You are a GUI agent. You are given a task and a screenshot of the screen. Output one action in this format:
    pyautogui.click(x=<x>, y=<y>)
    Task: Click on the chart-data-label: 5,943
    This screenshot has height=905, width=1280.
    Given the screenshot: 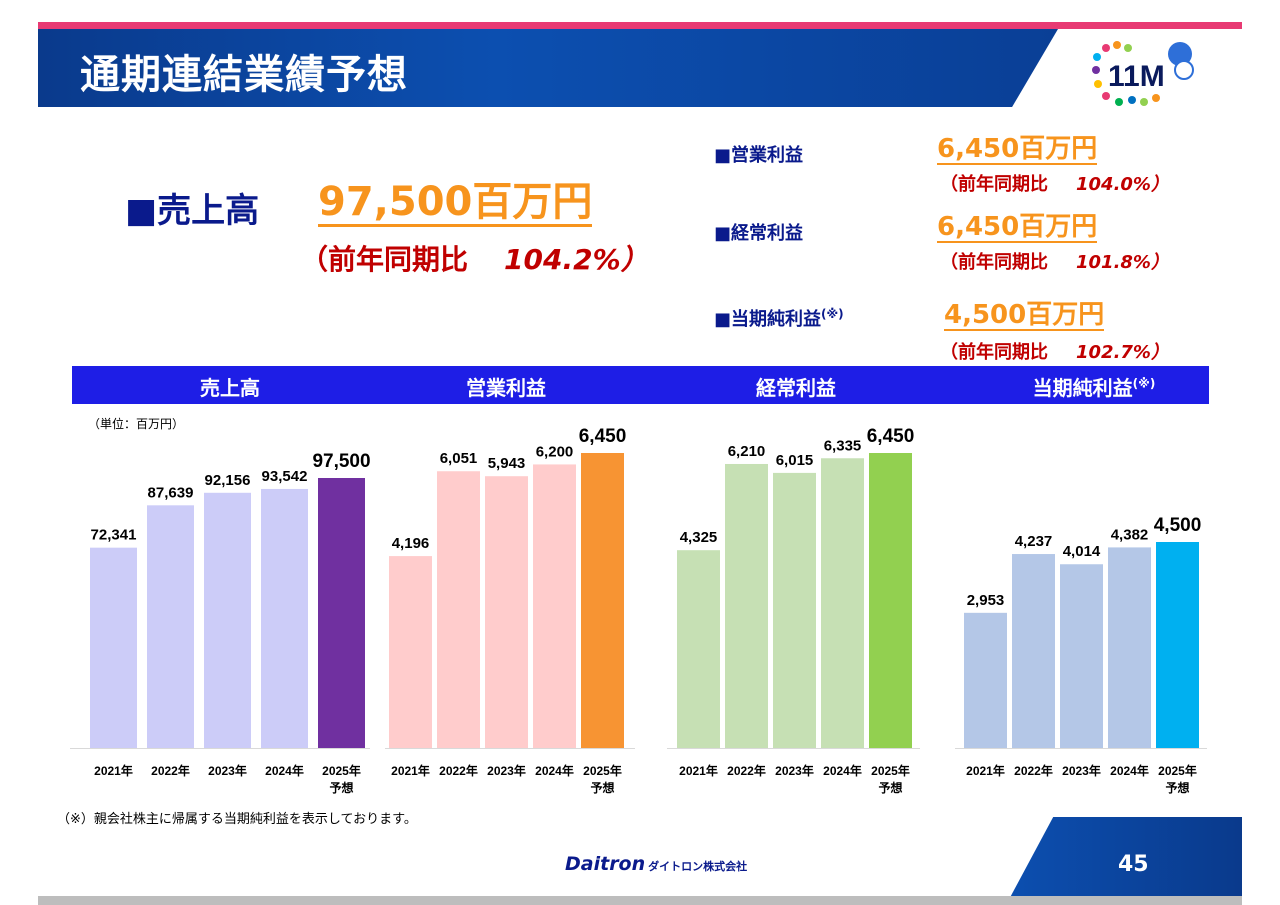 What is the action you would take?
    pyautogui.click(x=507, y=463)
    